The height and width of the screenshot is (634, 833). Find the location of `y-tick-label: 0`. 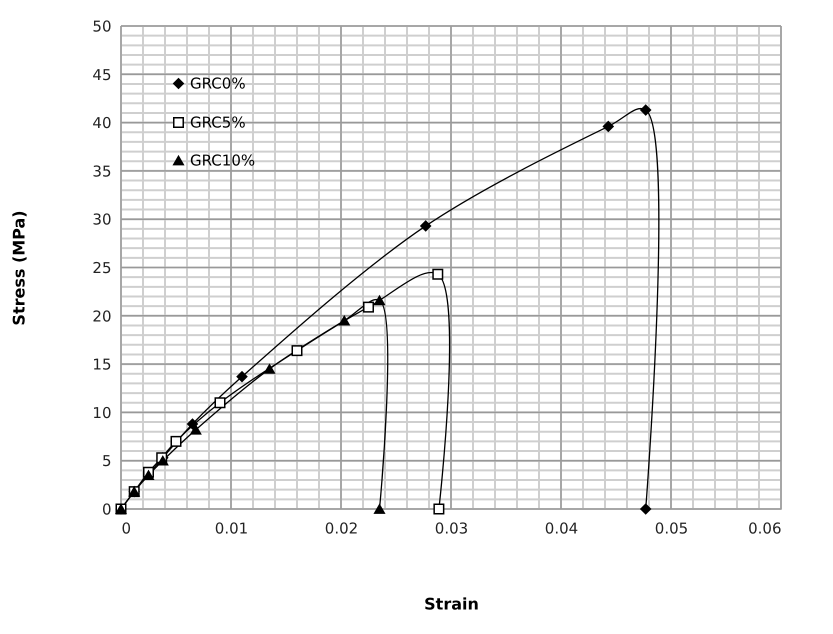

y-tick-label: 0 is located at coordinates (107, 509).